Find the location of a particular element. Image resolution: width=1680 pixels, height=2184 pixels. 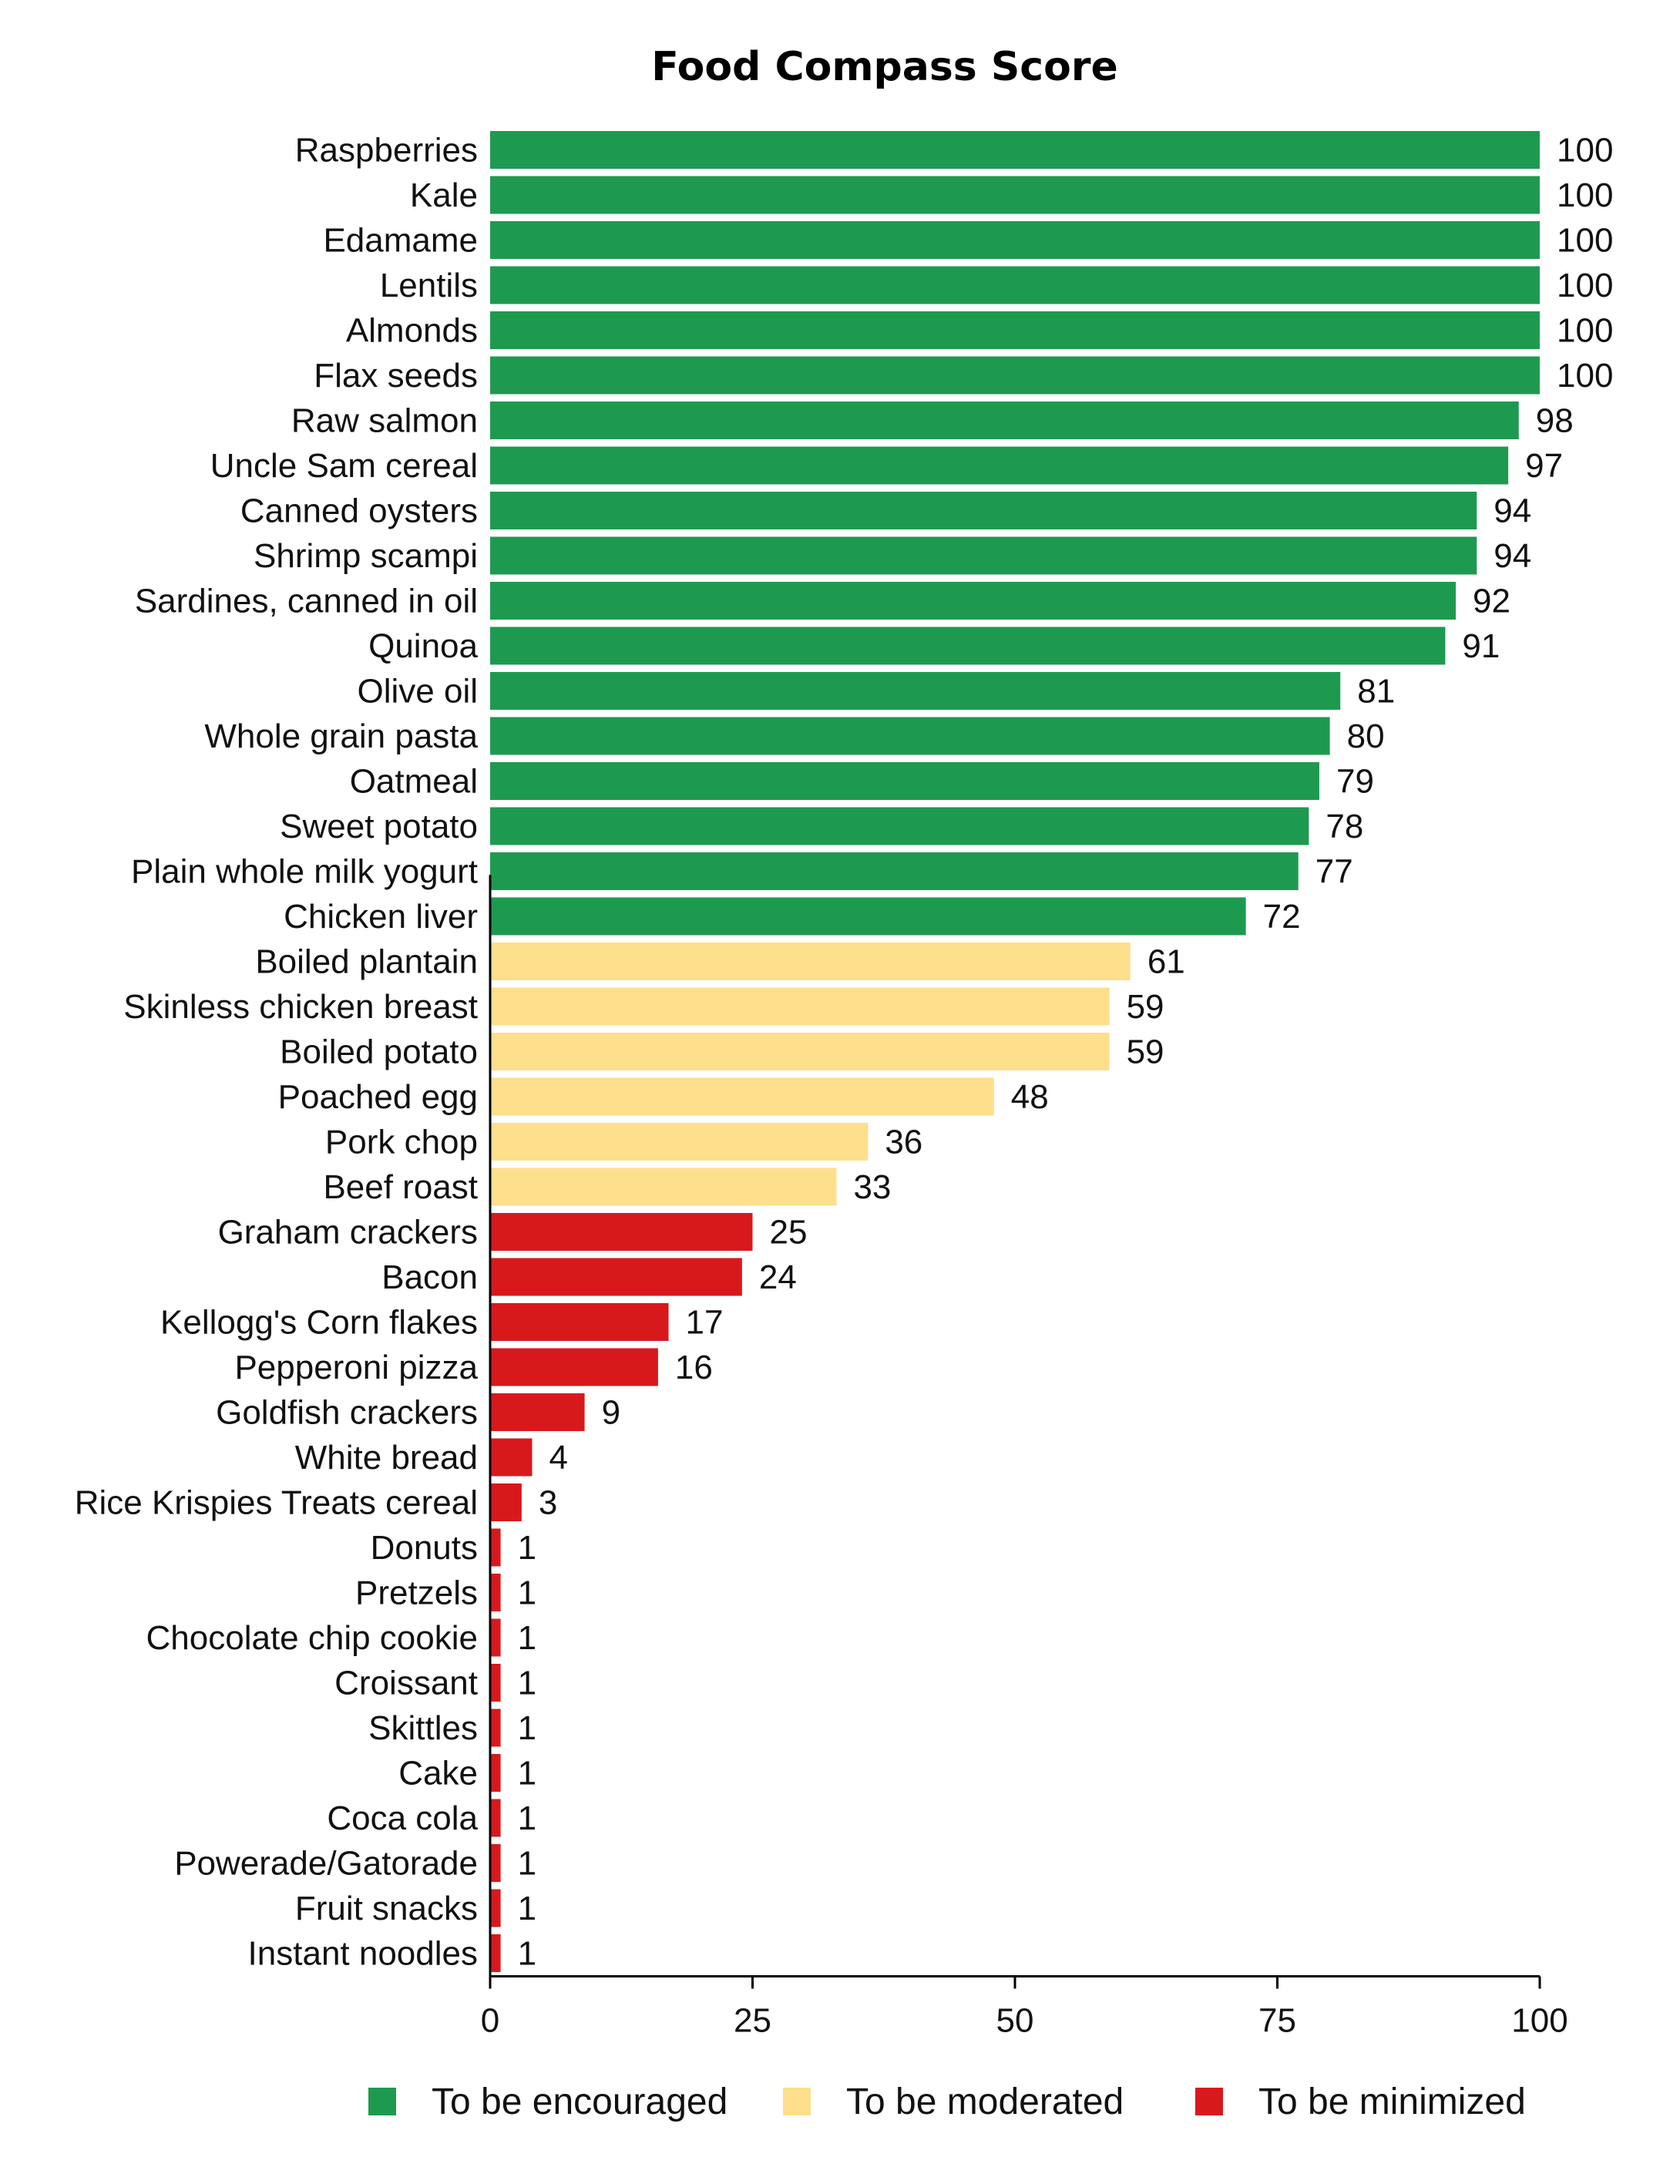

category-label: Olive oil is located at coordinates (419, 692).